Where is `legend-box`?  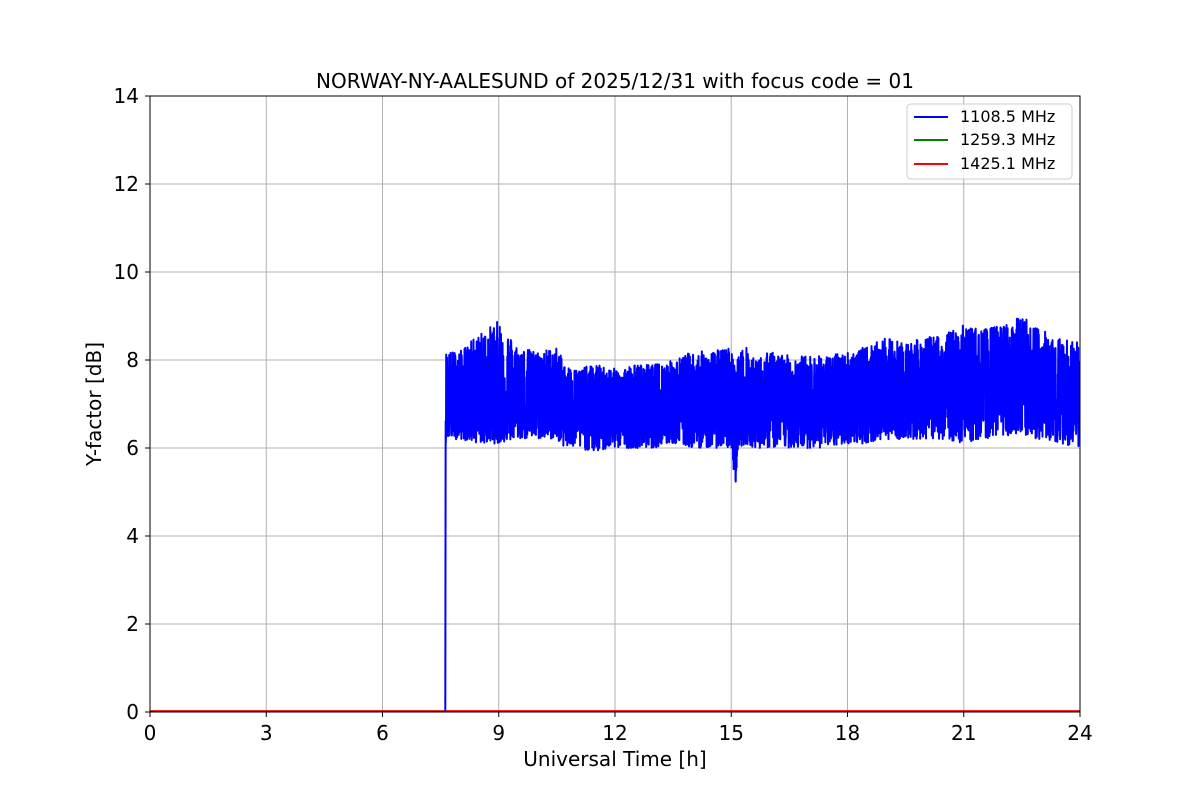
legend-box is located at coordinates (989, 141).